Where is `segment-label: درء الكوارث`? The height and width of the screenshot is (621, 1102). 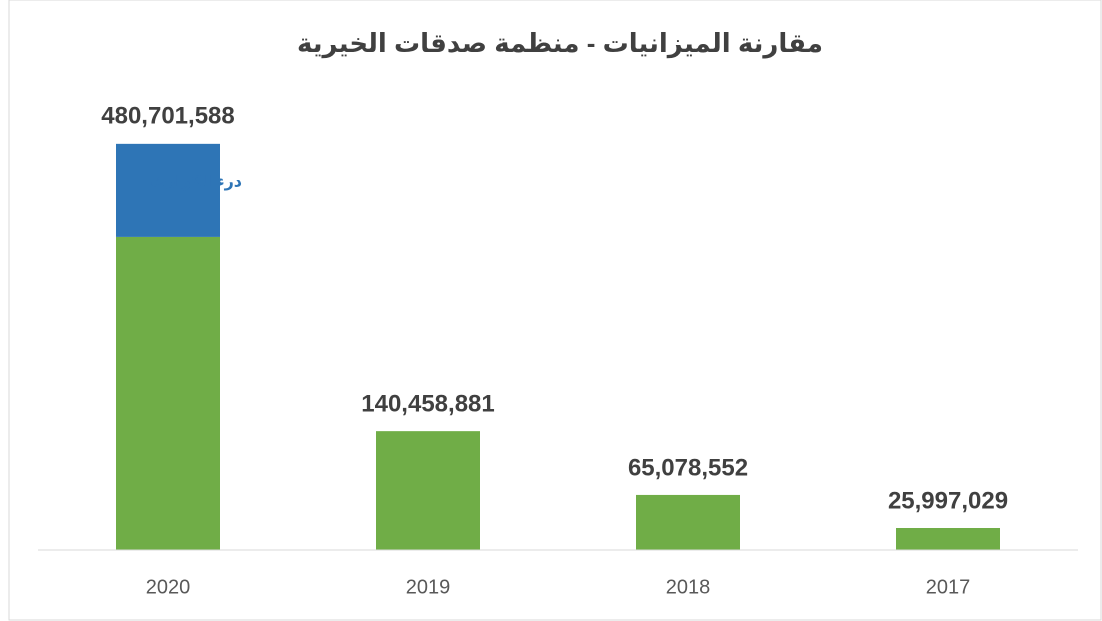
segment-label: درء الكوارث is located at coordinates (196, 182).